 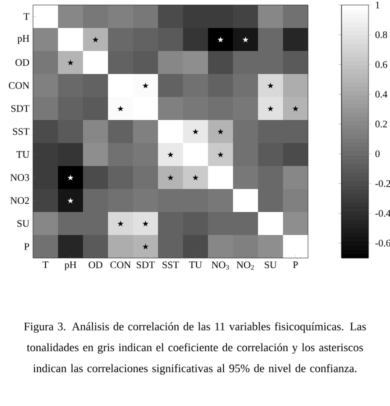 I want to click on text: Figura 3. Análisis de correlación de las 11 variables fisicoquímicas. Las tonalidades en gris indican el coeficiente de correlación y los asteriscos indican las correlaciones significativas al 95% de nivel de confianza., so click(x=195, y=348).